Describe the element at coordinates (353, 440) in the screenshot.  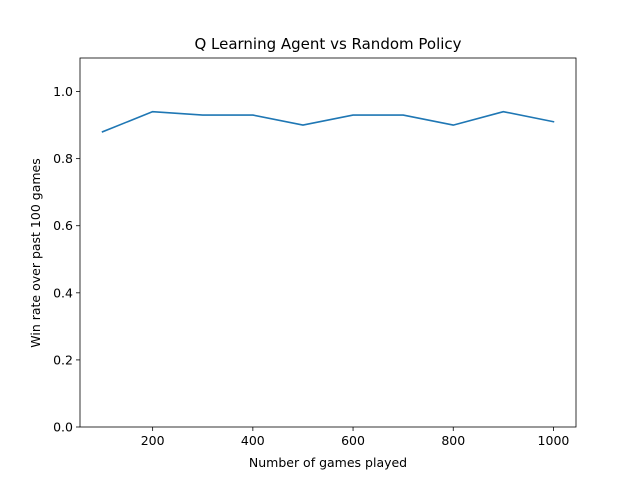
I see `x-tick-label: 600` at that location.